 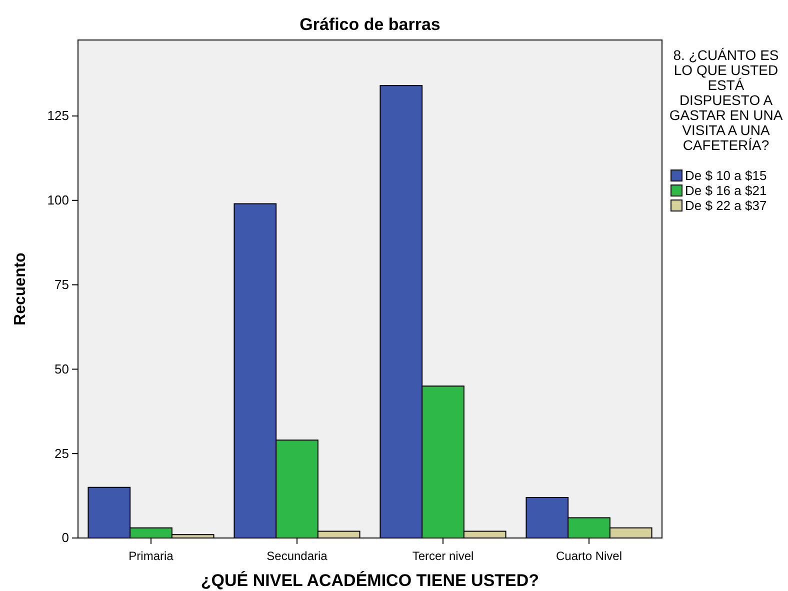 I want to click on legend-title: 8. ¿CUÁNTO ES LO QUE USTED ESTÁ DISPUESTO A GASTAR EN UNA VISITA A UNA CAFETERÍA?, so click(x=726, y=100).